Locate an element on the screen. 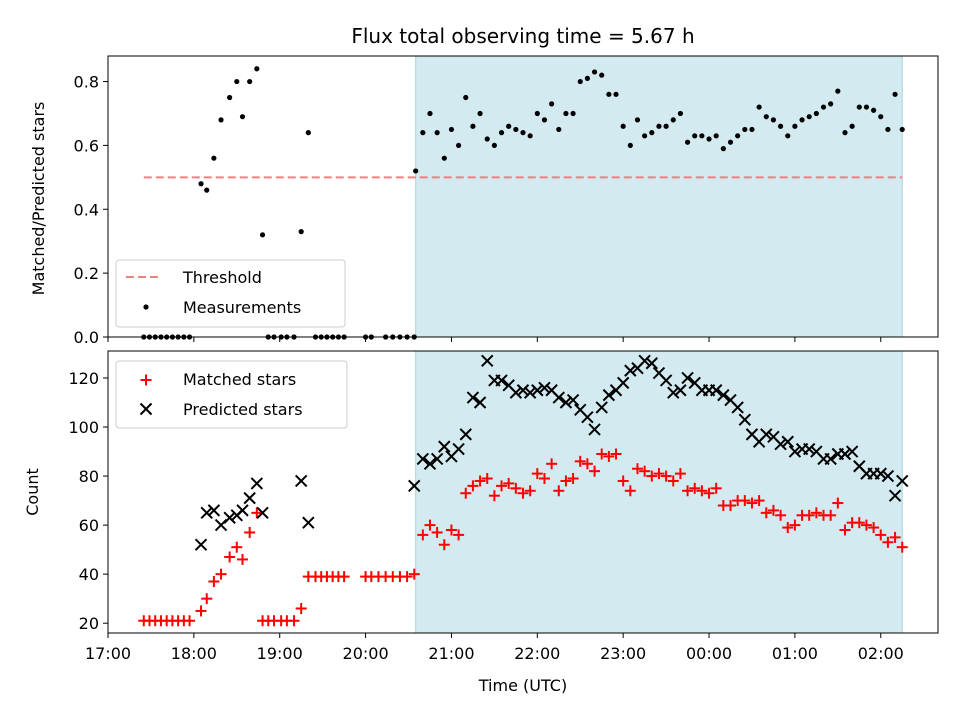 The height and width of the screenshot is (720, 960). legend-matched-swatch is located at coordinates (146, 380).